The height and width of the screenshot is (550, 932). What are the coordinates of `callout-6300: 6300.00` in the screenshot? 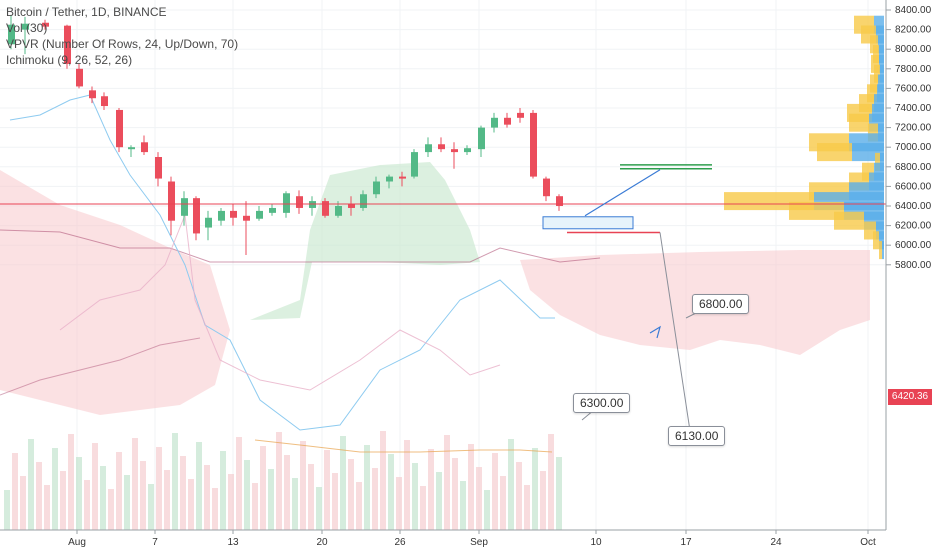 It's located at (602, 403).